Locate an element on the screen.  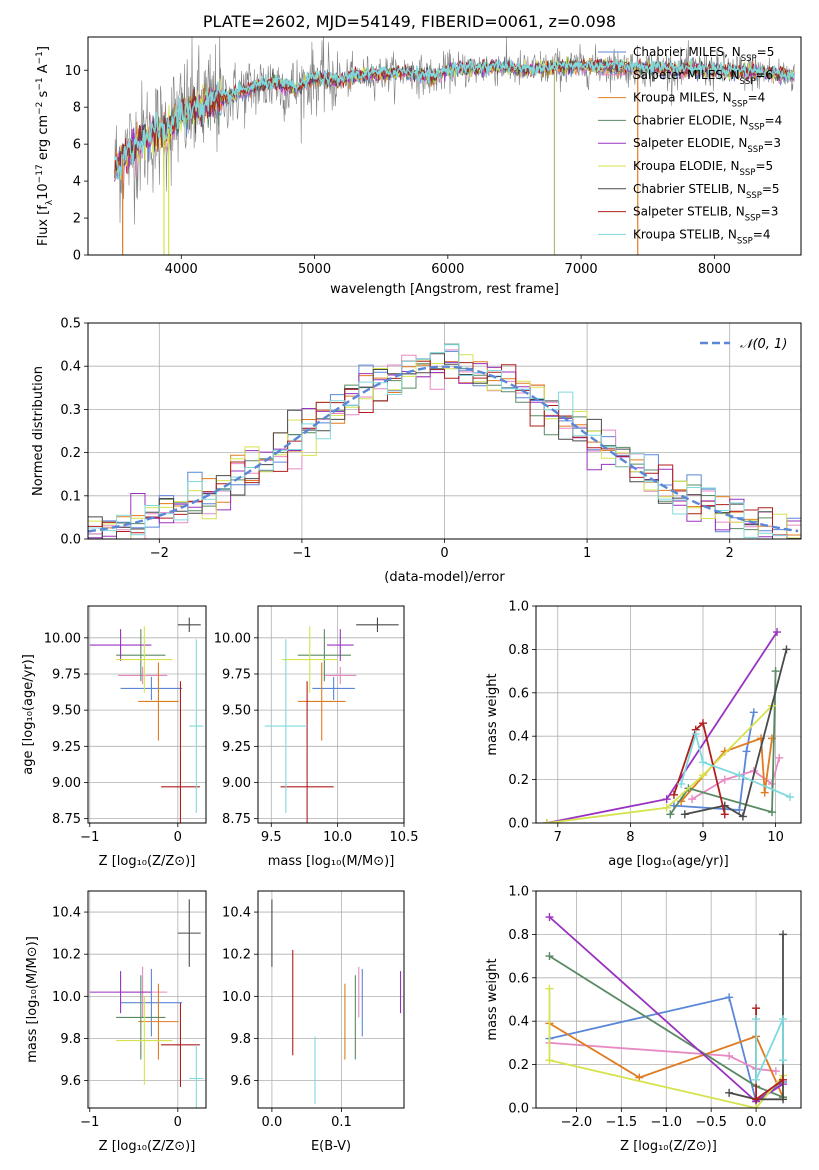
x-tick-label: 10.5 is located at coordinates (404, 837).